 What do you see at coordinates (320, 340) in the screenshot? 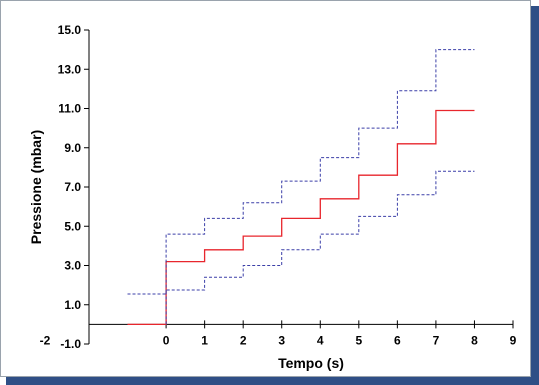
I see `x-tick-label: 4` at bounding box center [320, 340].